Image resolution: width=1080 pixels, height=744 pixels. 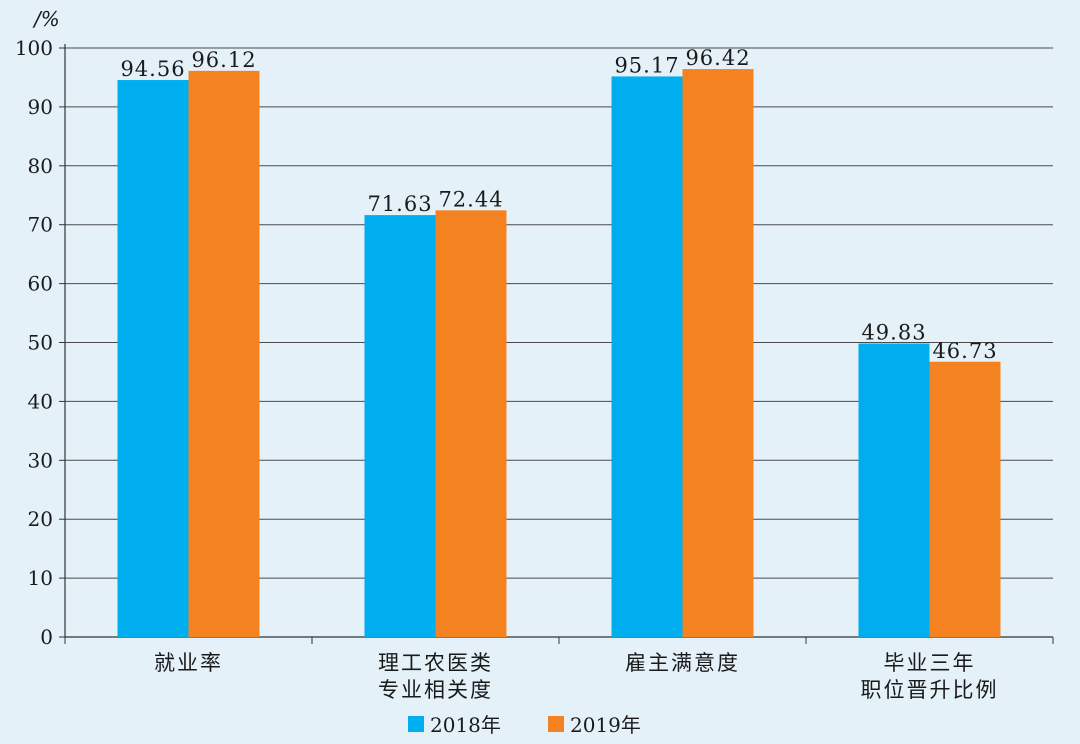 I want to click on y-tick-label: 100, so click(x=34, y=48).